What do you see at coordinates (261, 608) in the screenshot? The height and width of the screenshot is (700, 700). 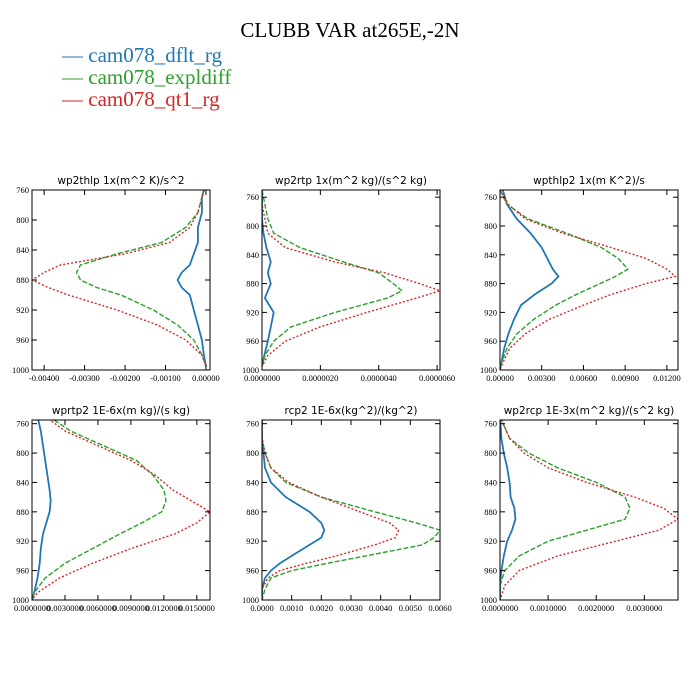 I see `x-tick-label: 0.0000` at bounding box center [261, 608].